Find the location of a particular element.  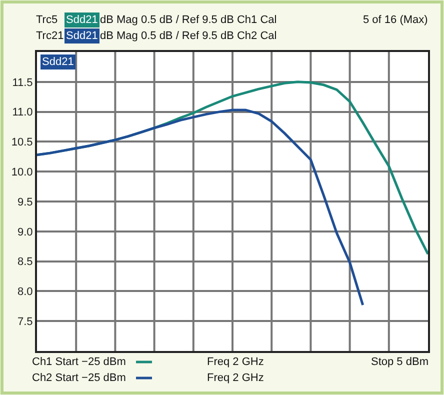

text: Trc21 is located at coordinates (50, 36).